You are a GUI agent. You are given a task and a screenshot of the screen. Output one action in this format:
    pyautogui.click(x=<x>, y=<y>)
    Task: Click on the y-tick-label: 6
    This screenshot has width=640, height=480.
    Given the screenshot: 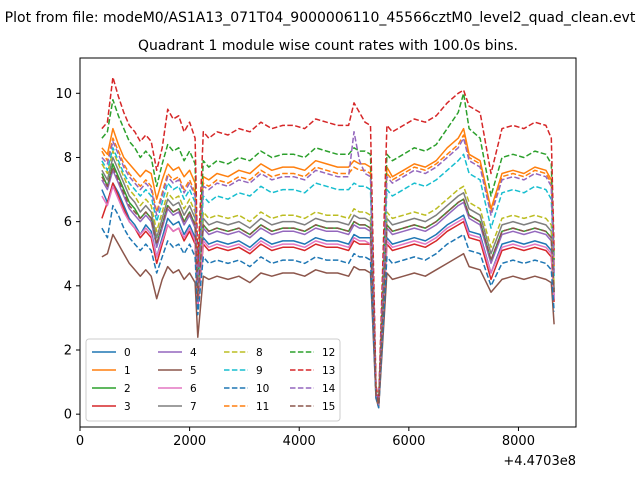 What is the action you would take?
    pyautogui.click(x=68, y=222)
    